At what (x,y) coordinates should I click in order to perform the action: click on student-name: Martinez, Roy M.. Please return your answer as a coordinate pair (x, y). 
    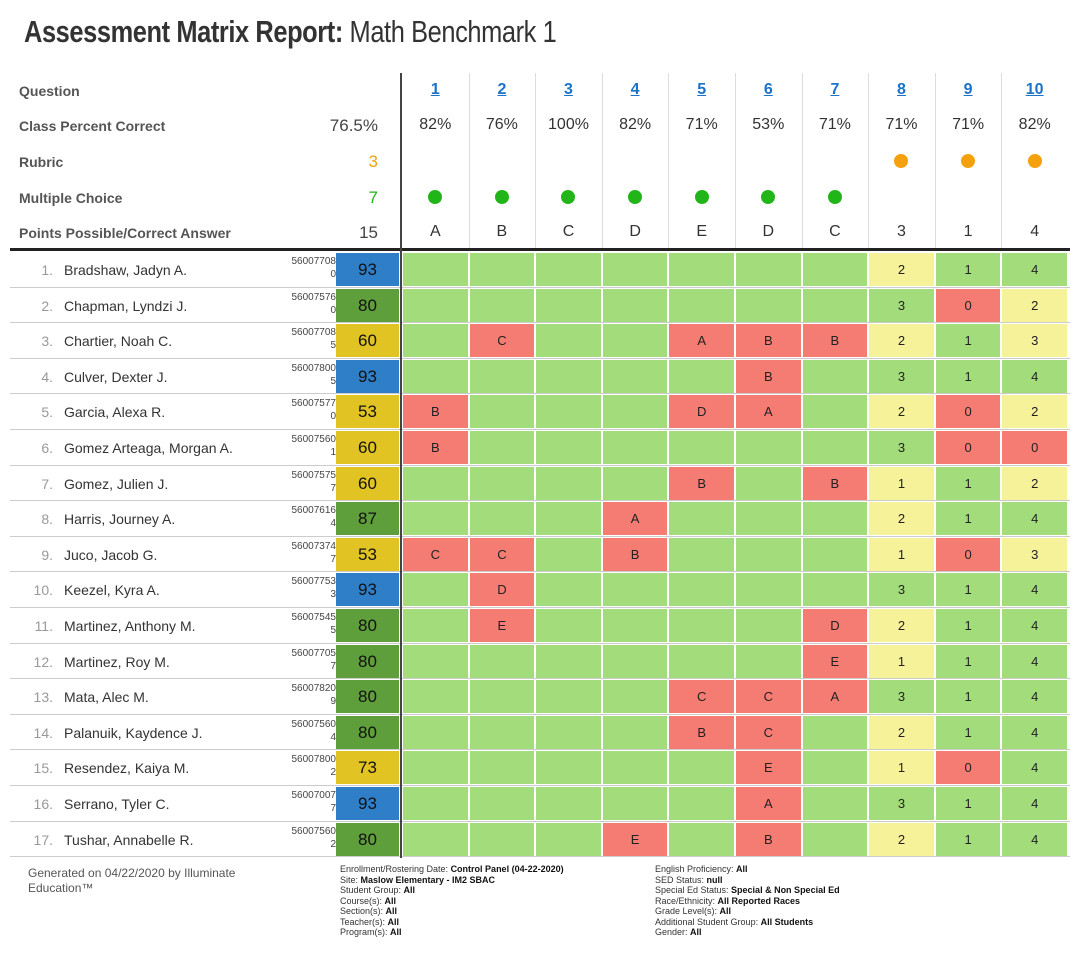
    Looking at the image, I should click on (117, 661).